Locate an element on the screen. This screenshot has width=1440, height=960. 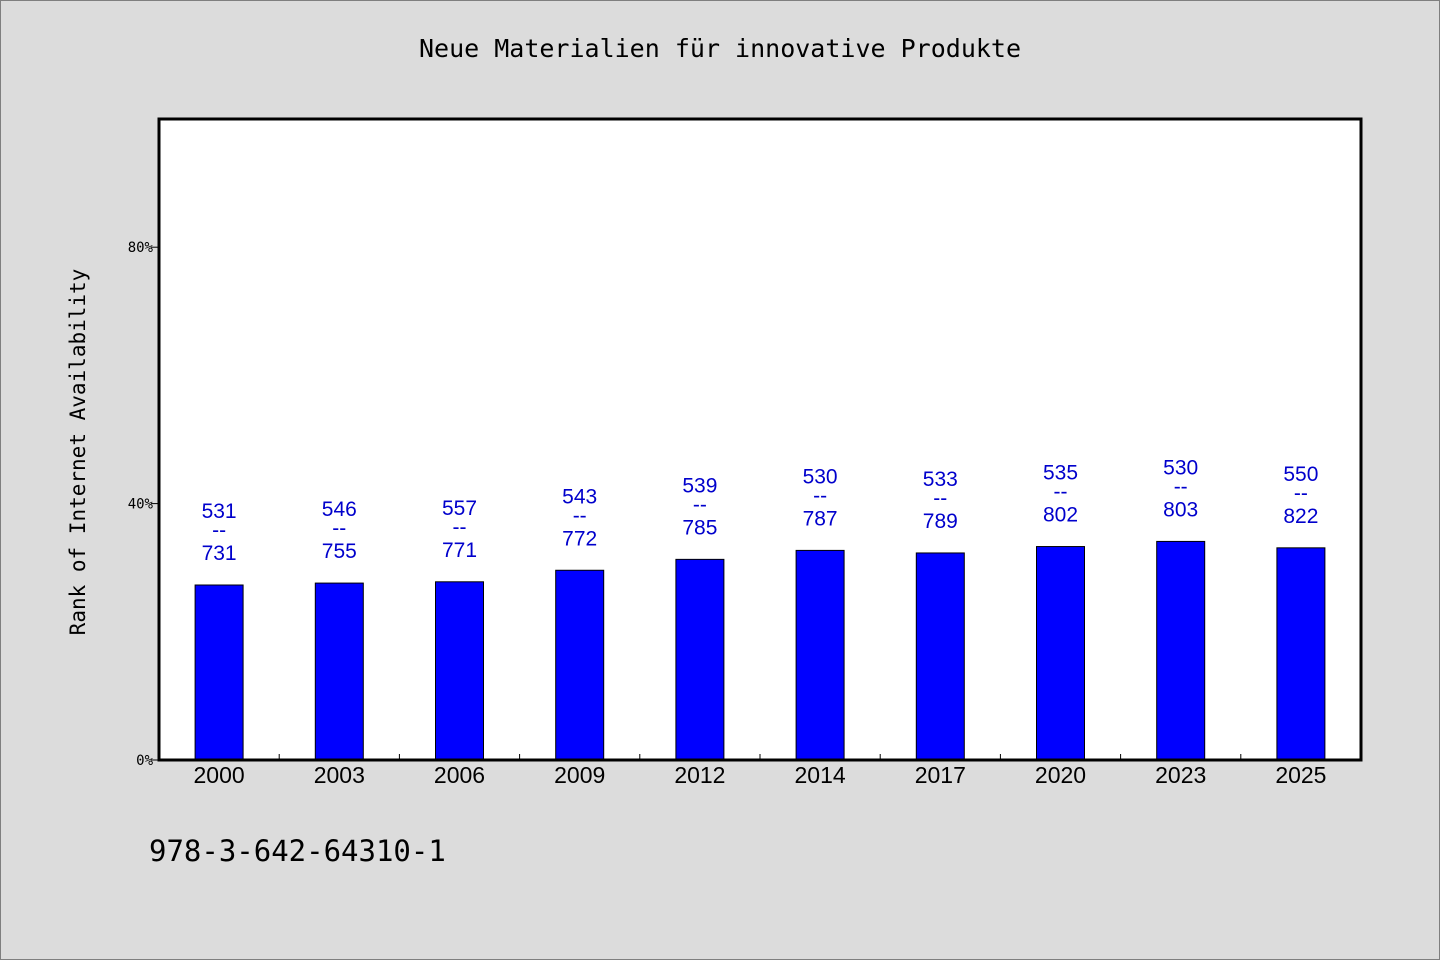
x-tick-label: 2017 is located at coordinates (940, 775).